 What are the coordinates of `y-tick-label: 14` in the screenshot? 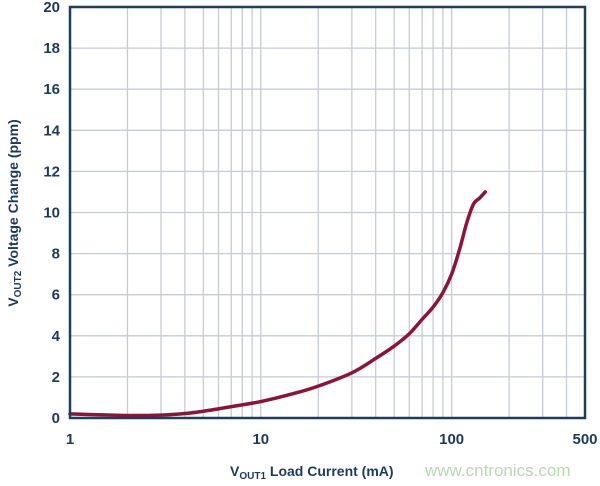 It's located at (51, 130).